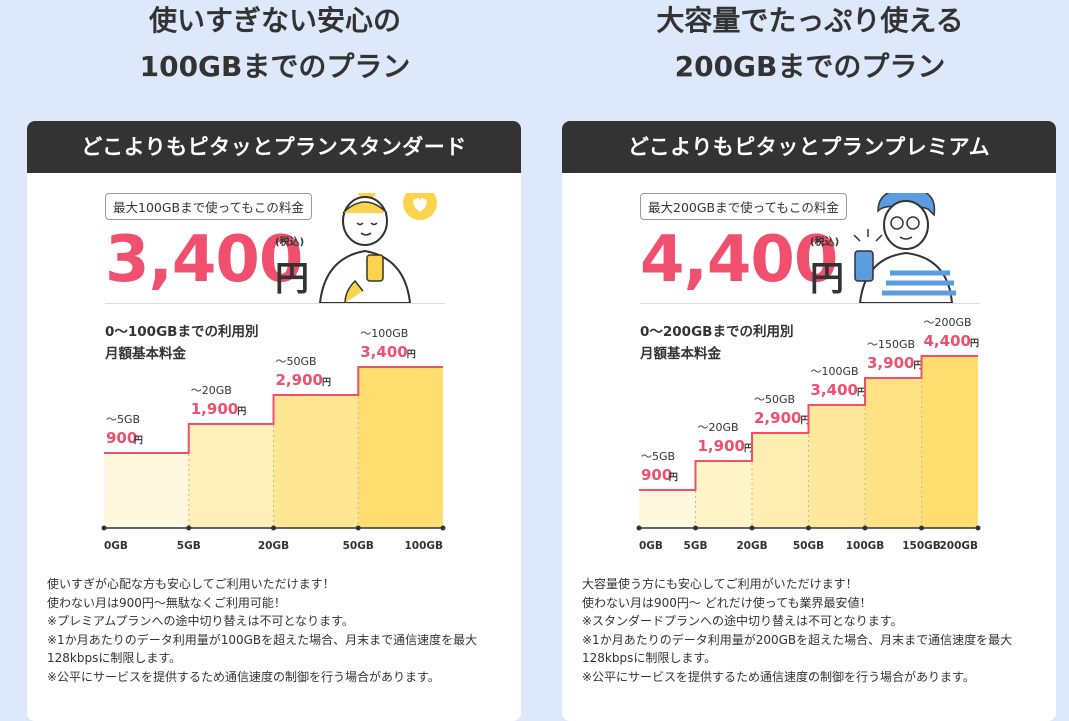  Describe the element at coordinates (797, 639) in the screenshot. I see `premium-note-line: ※1か月あたりのデータ利用量が200GBを超えた場合、月末まで通信速度を最大` at that location.